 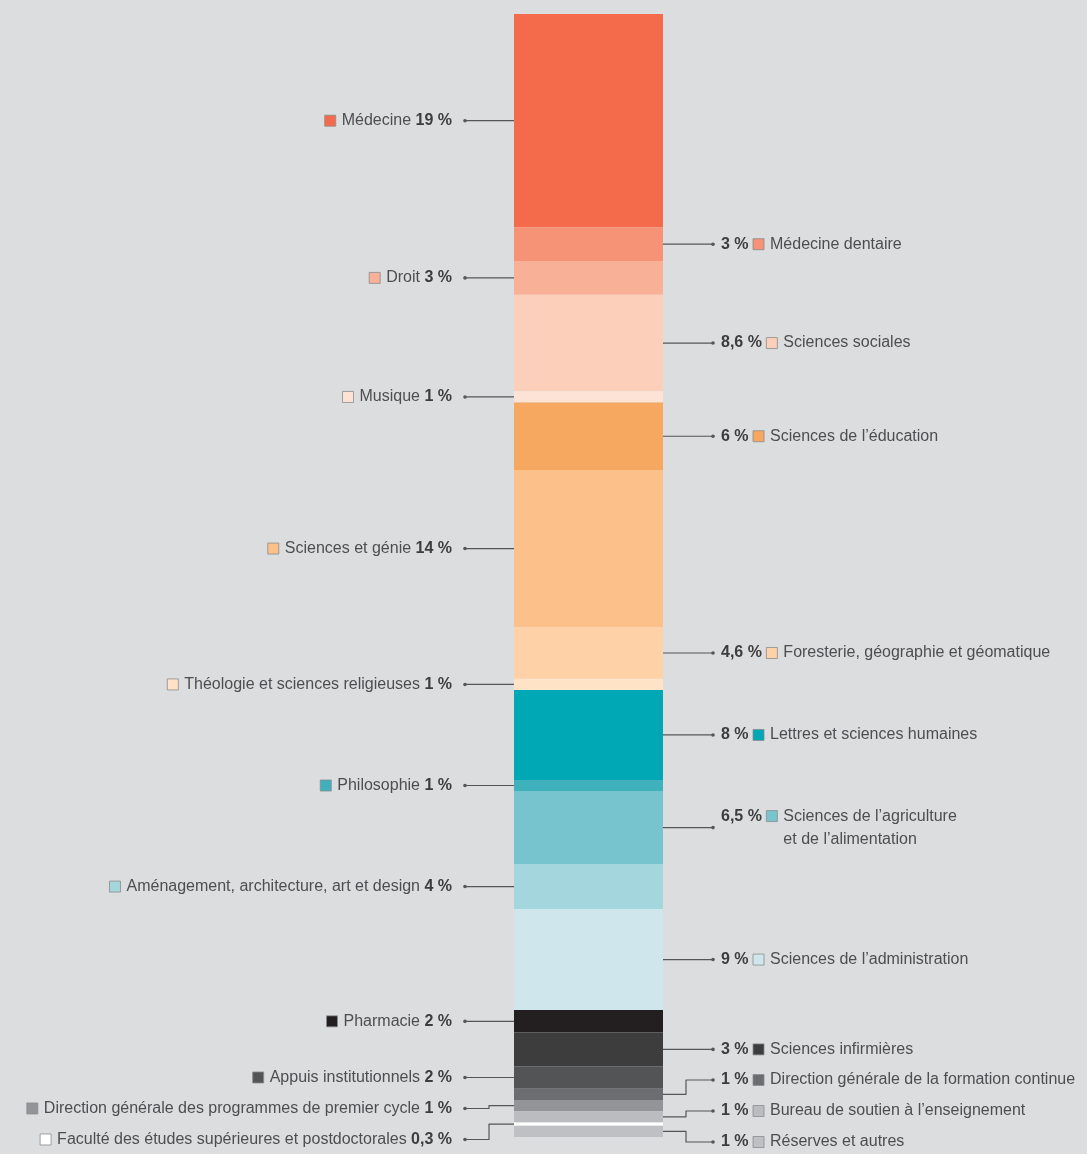 What do you see at coordinates (433, 547) in the screenshot?
I see `data-label: 14 %` at bounding box center [433, 547].